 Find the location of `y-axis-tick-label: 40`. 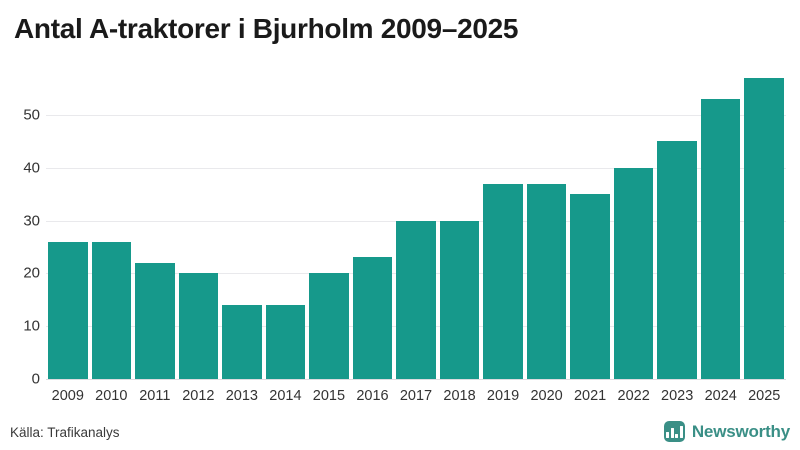

y-axis-tick-label: 40 is located at coordinates (31, 168).